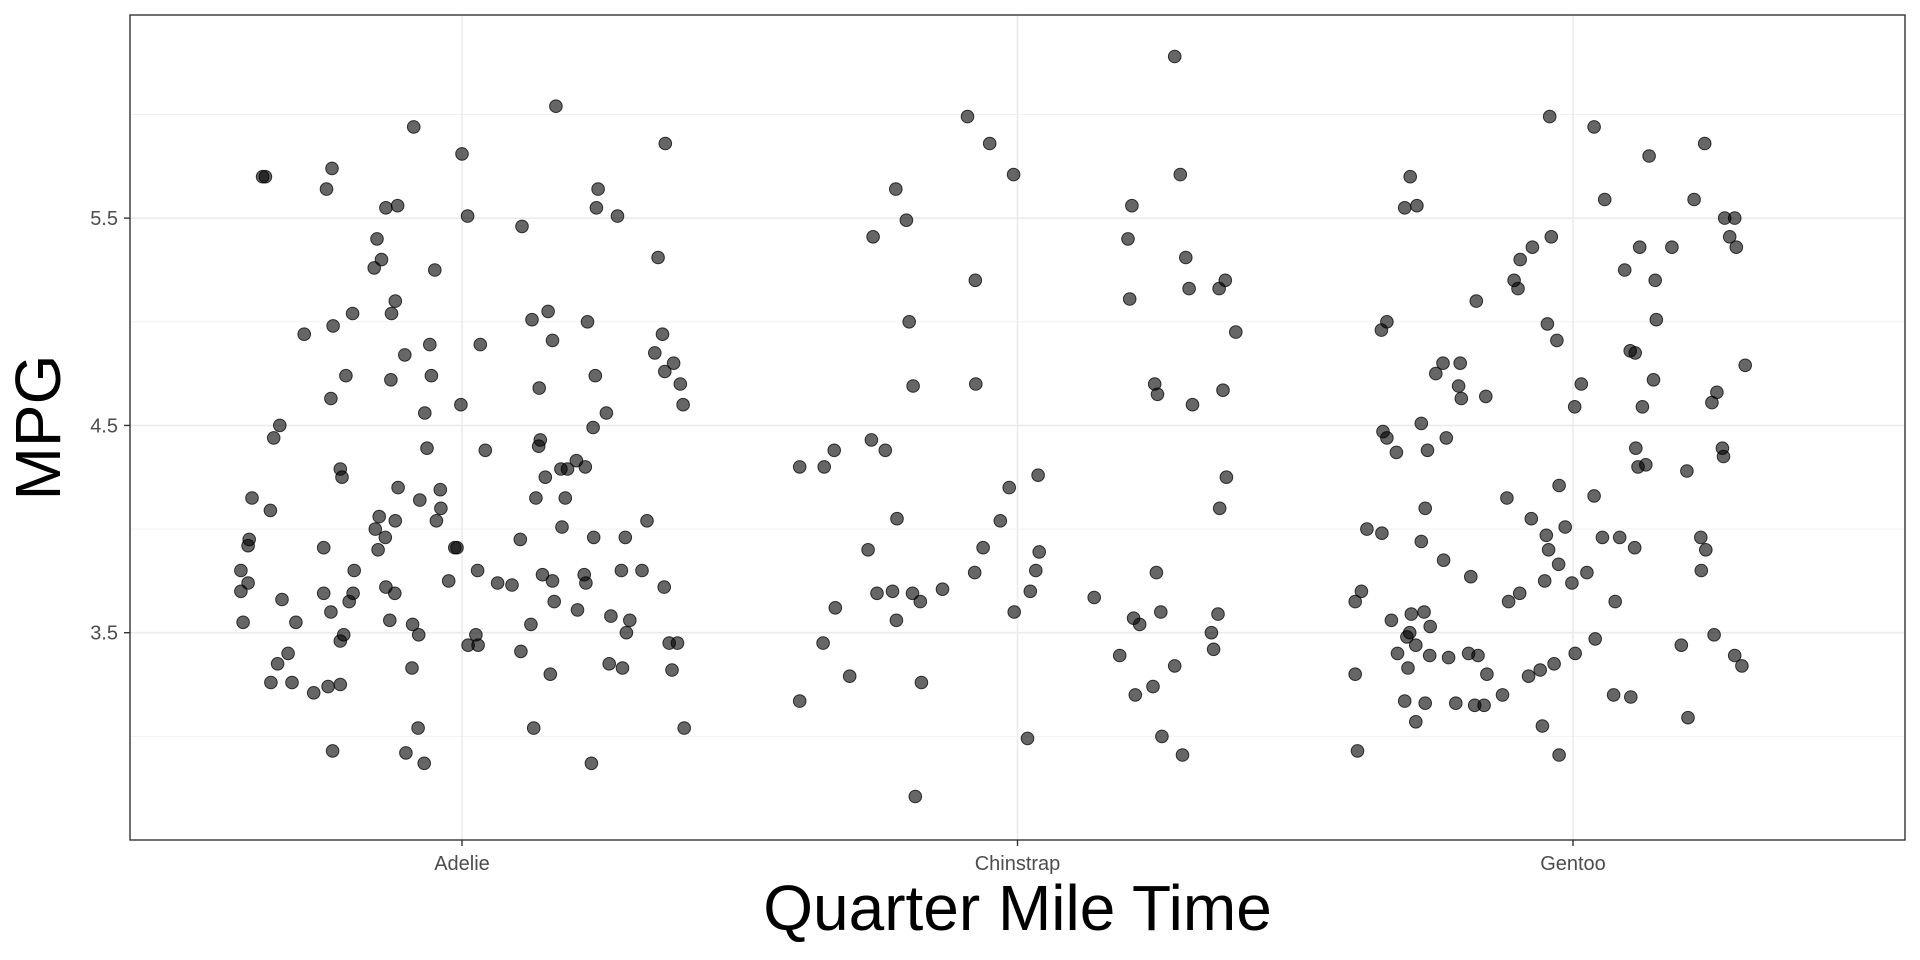  Describe the element at coordinates (1573, 864) in the screenshot. I see `x-tick-label: Gentoo` at that location.